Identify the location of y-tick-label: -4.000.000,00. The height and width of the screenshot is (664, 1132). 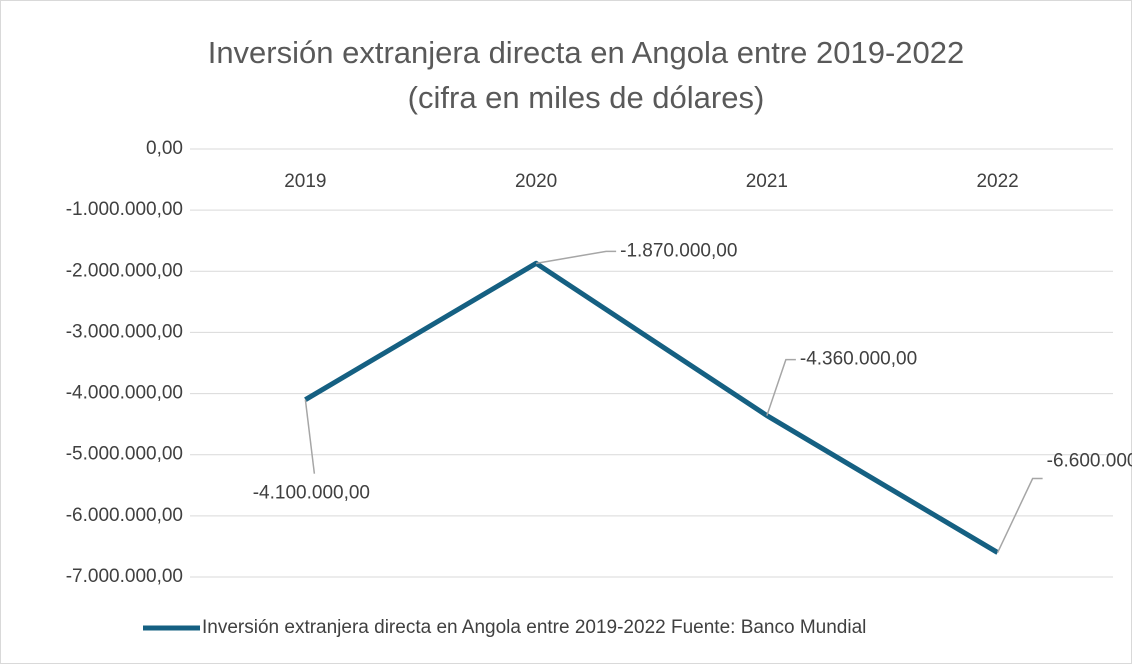
(124, 393).